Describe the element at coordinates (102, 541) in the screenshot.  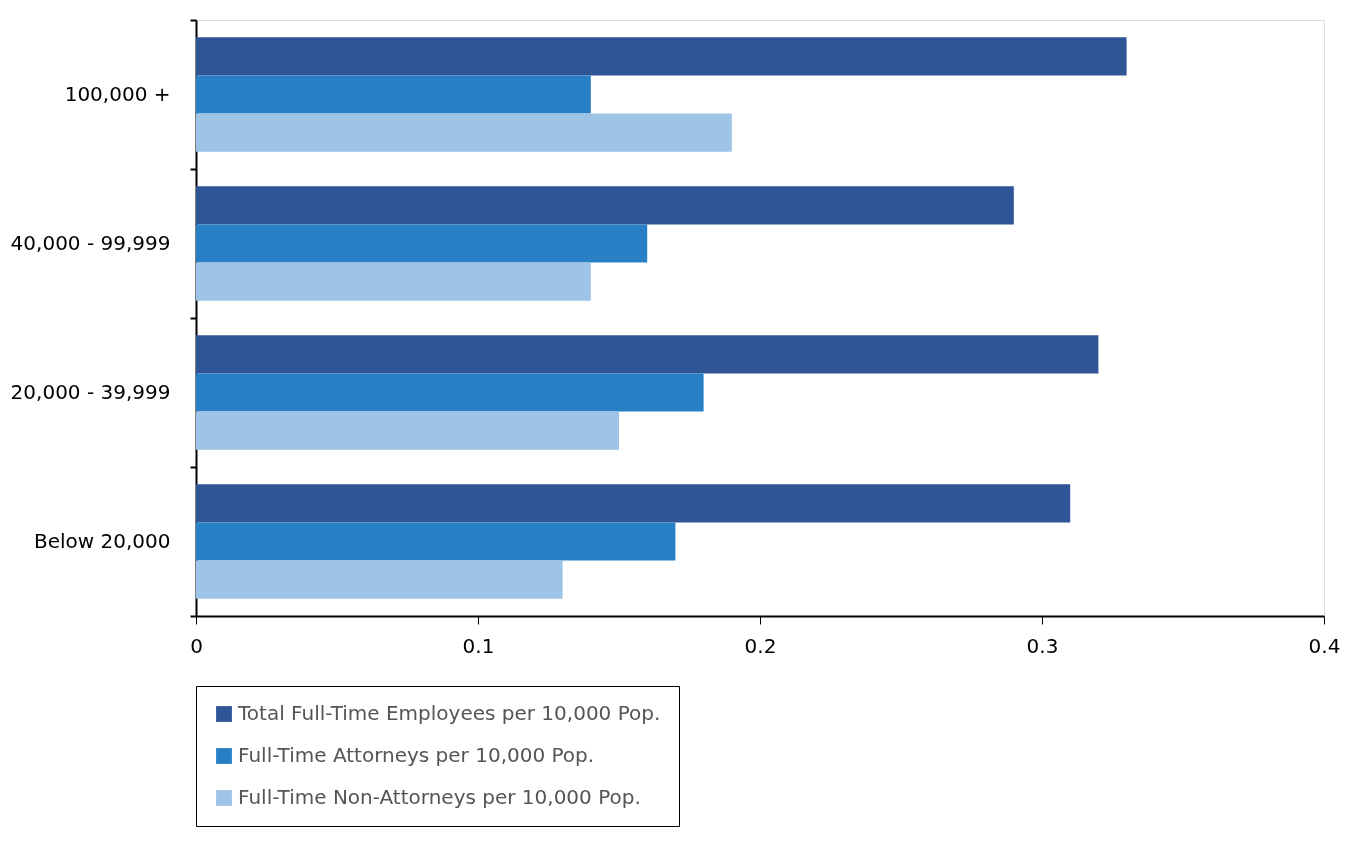
I see `y-tick-label: Below 20,000` at that location.